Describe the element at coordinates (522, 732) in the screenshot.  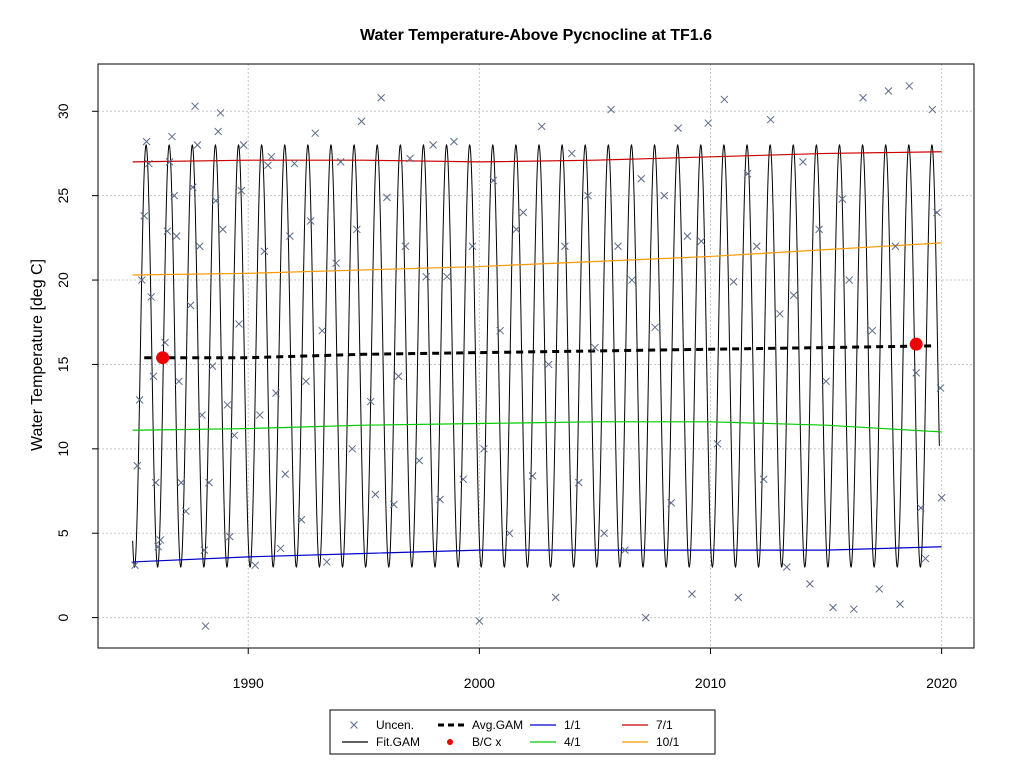
I see `legend: Uncen. Fit.GAM Avg.GAM B/C x 1/1 4/1 7/1 10/1` at that location.